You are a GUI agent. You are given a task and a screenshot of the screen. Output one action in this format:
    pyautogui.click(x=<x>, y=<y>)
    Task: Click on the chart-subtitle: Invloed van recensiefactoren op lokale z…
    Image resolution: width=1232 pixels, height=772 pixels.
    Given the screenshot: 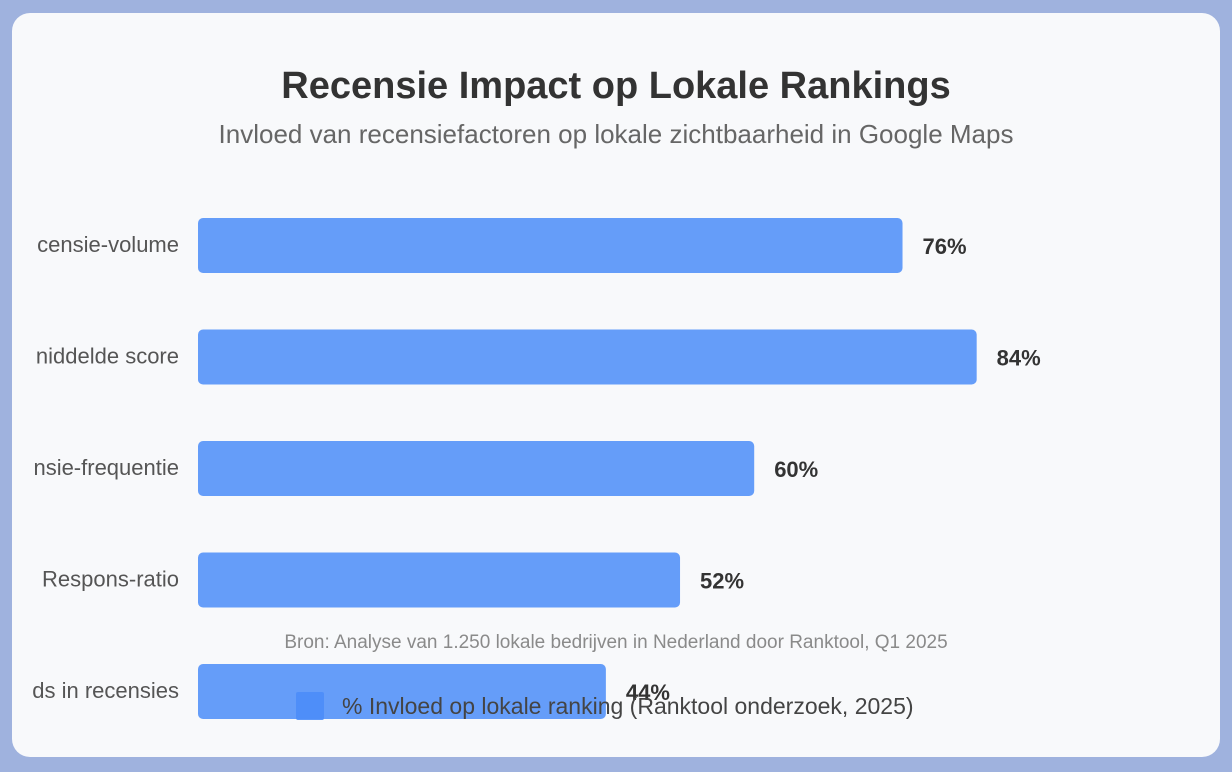 What is the action you would take?
    pyautogui.click(x=616, y=134)
    